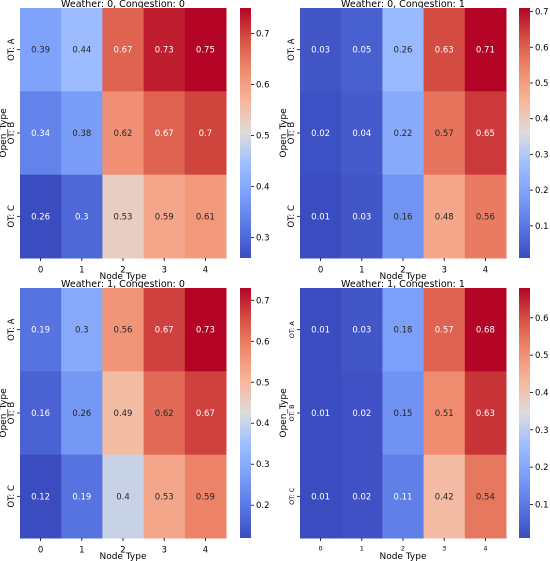 This screenshot has width=550, height=561. I want to click on cell-value-label: 0.3, so click(82, 331).